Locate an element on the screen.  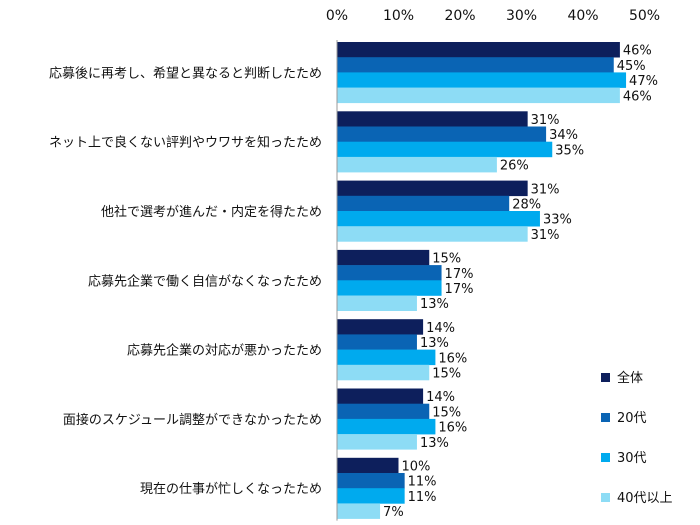
data-label: 10% is located at coordinates (416, 467).